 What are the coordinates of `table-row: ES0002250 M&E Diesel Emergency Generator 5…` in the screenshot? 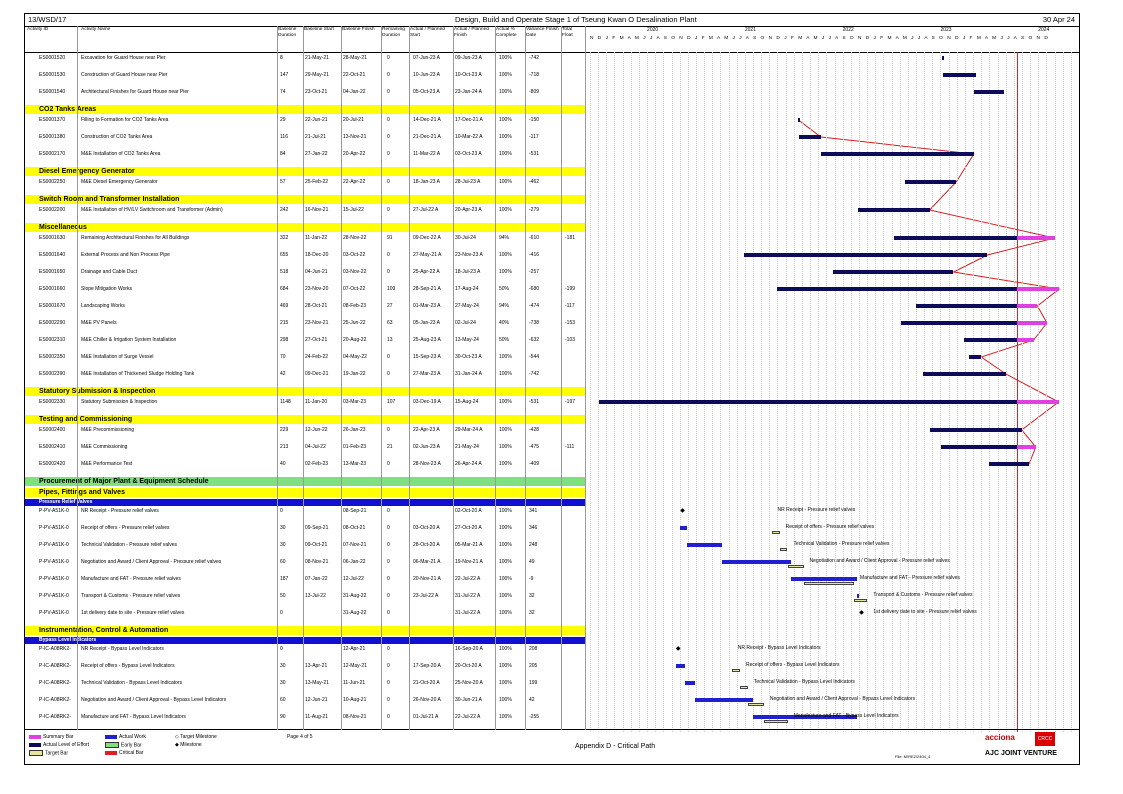 It's located at (305, 182).